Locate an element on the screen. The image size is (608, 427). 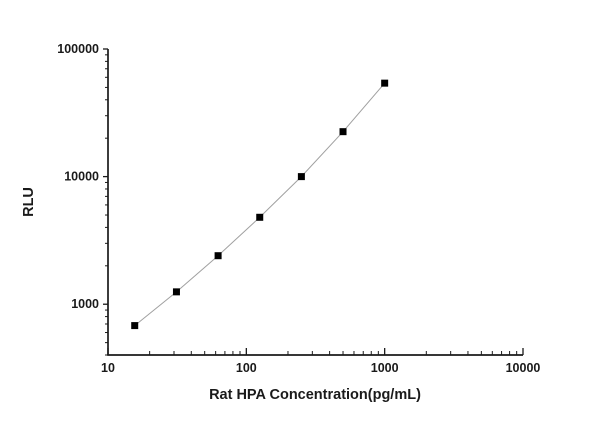
y-axis-ticks is located at coordinates (105, 202).